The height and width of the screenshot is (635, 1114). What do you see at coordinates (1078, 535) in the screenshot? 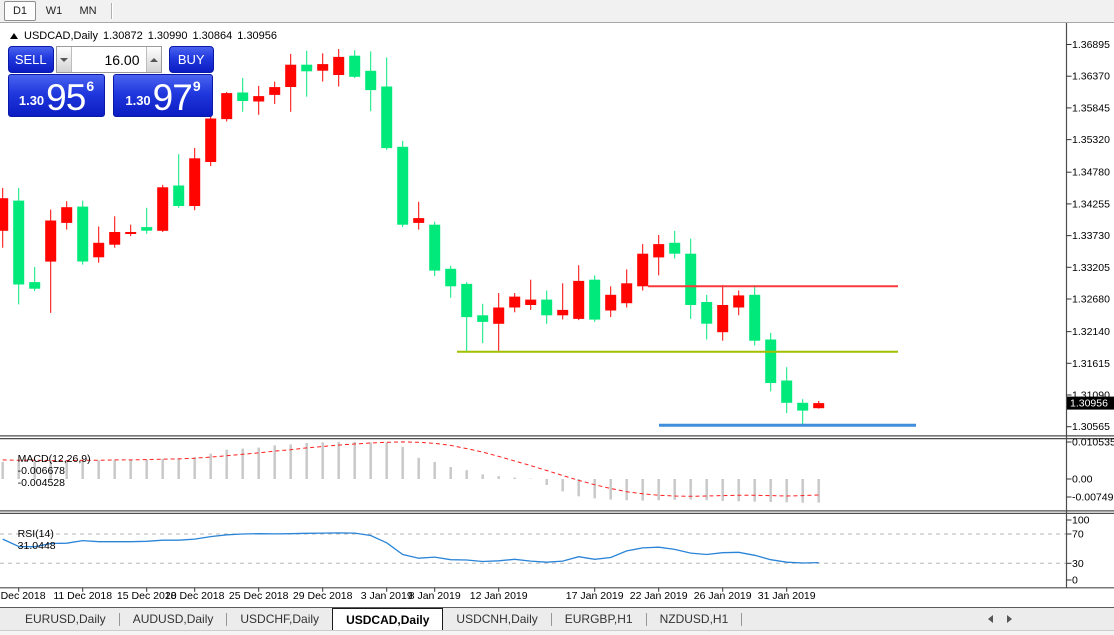
I see `svg-text: 70` at bounding box center [1078, 535].